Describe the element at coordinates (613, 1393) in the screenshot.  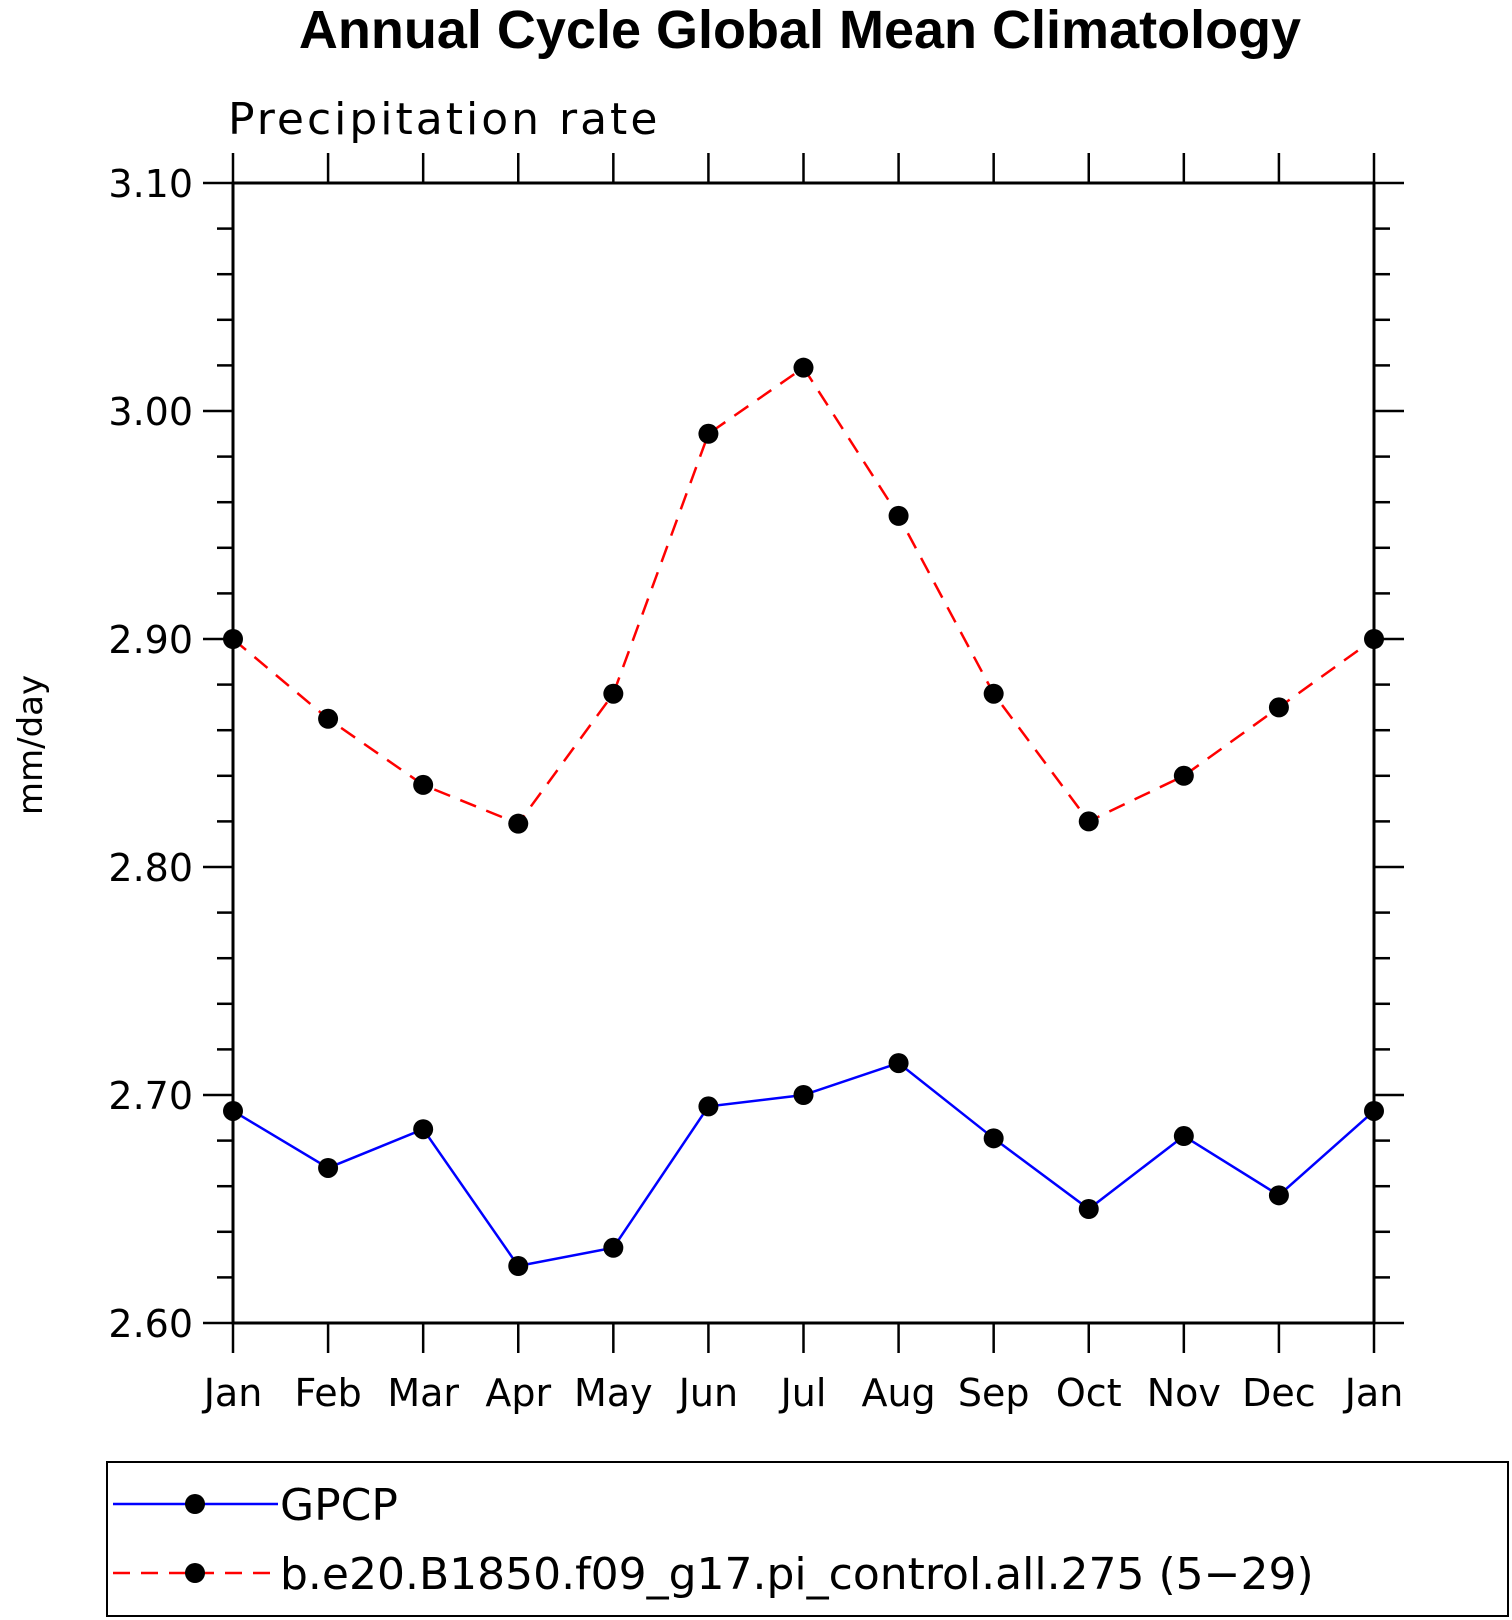
I see `x-tick-label: May` at that location.